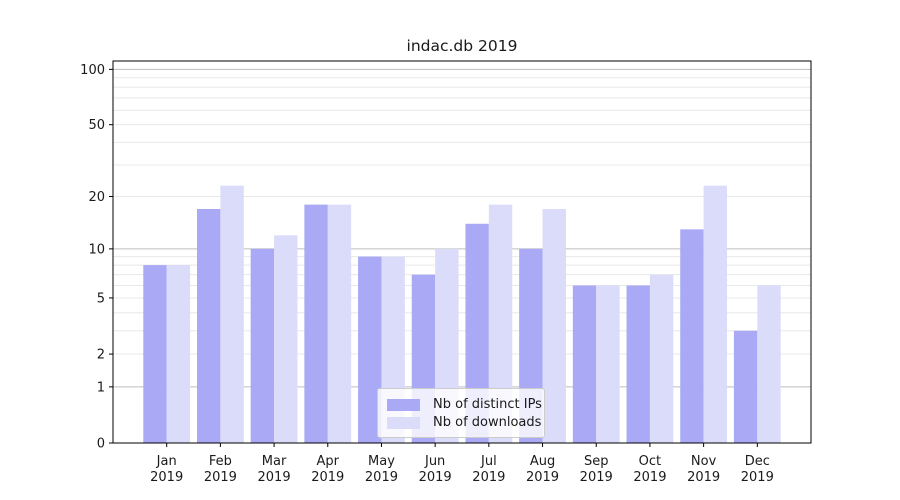  I want to click on legend-label-distinct-ips: Nb of distinct IPs, so click(487, 404).